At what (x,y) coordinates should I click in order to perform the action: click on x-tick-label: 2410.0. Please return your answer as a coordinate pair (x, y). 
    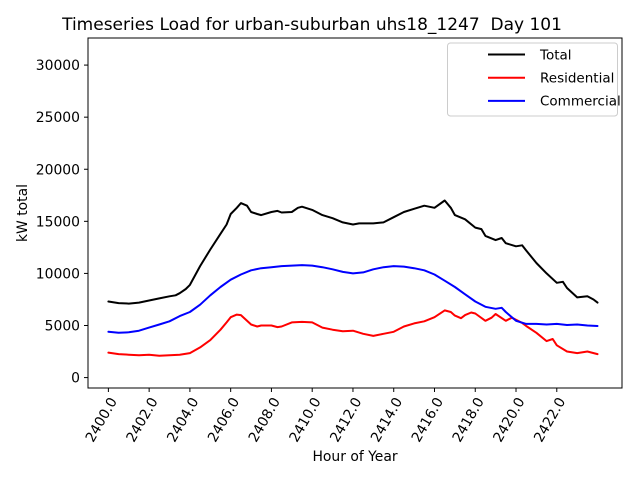
    Looking at the image, I should click on (306, 420).